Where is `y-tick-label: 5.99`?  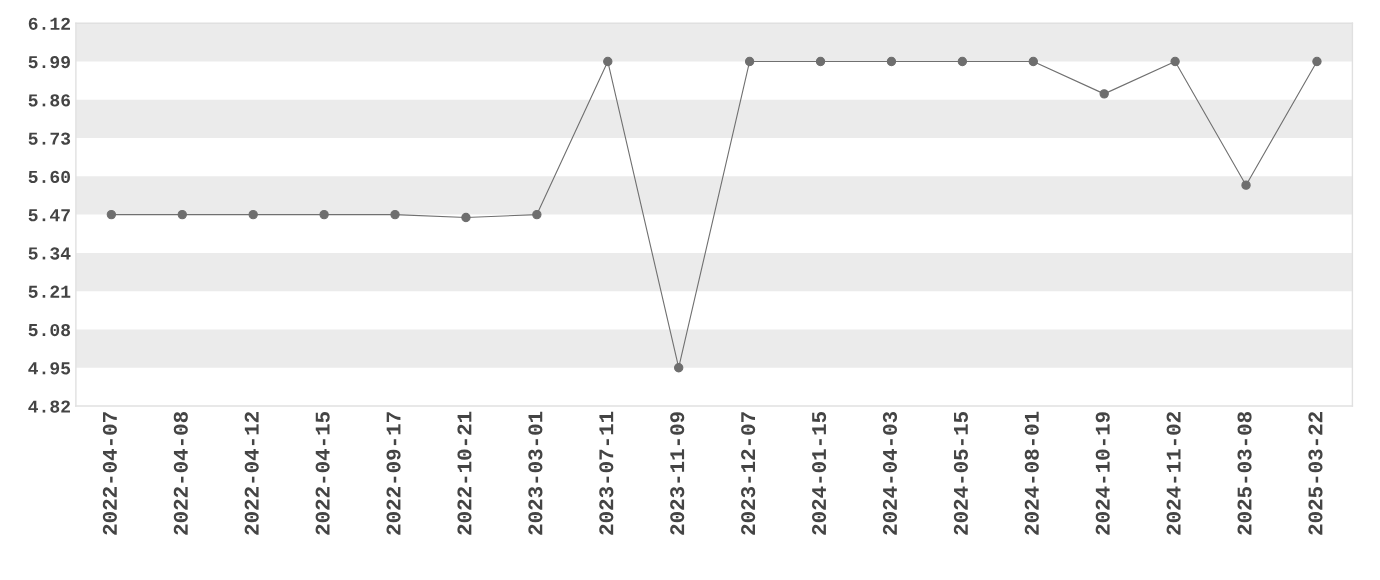 y-tick-label: 5.99 is located at coordinates (49, 62).